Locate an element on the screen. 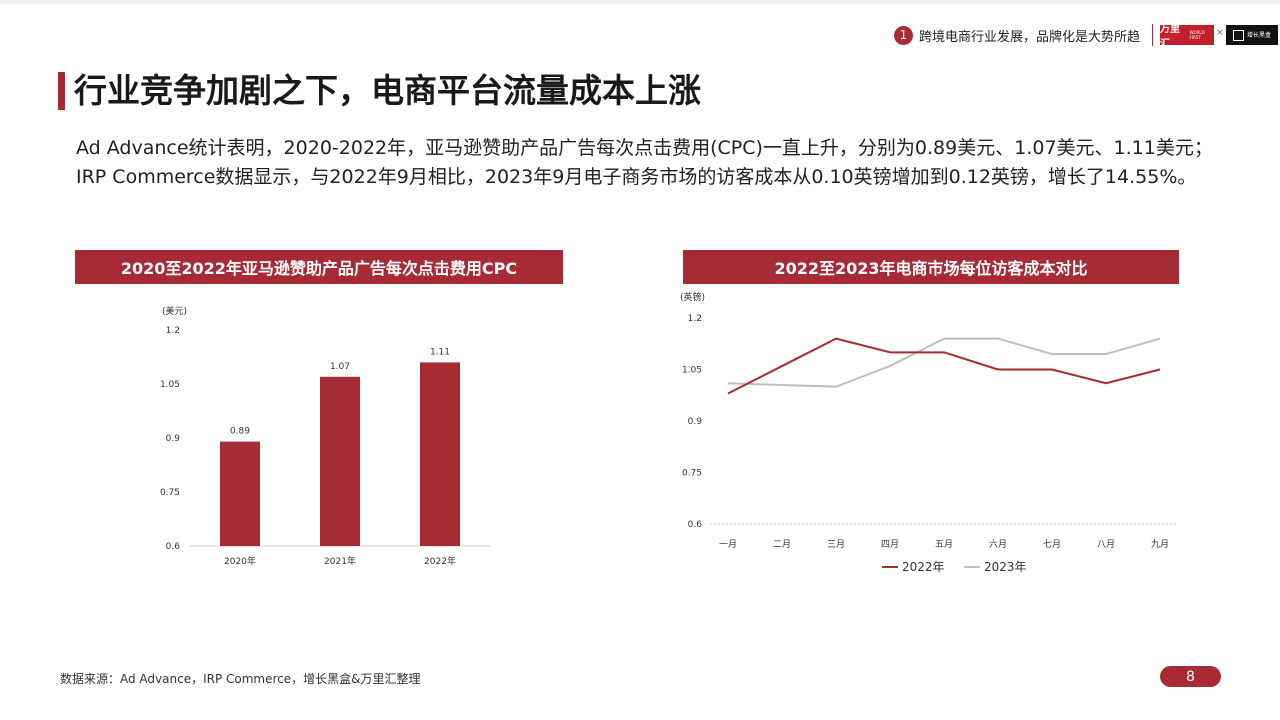 The image size is (1280, 720). bar-chart-x-tick: 2021年 is located at coordinates (340, 561).